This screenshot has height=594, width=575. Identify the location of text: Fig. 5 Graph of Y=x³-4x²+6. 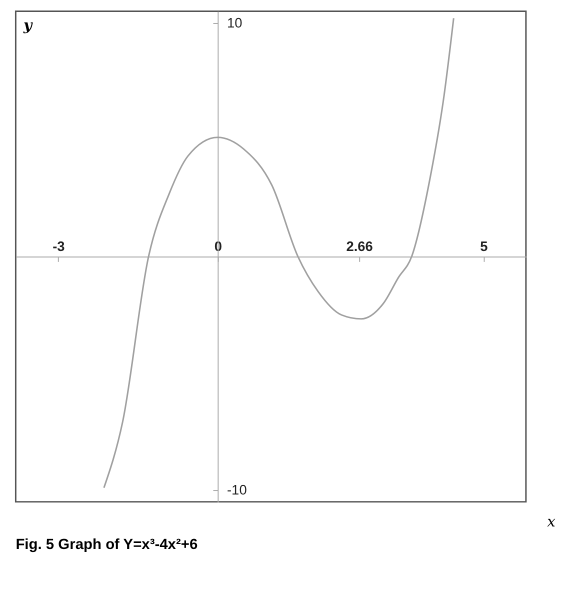
(107, 544).